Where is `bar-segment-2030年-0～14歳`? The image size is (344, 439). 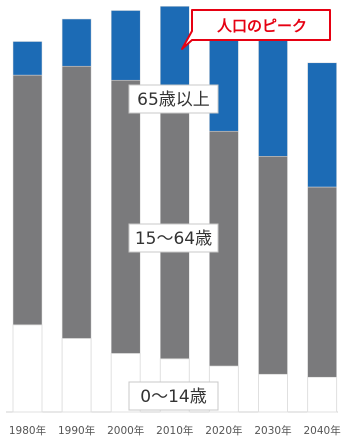
bar-segment-2030年-0～14歳 is located at coordinates (273, 393).